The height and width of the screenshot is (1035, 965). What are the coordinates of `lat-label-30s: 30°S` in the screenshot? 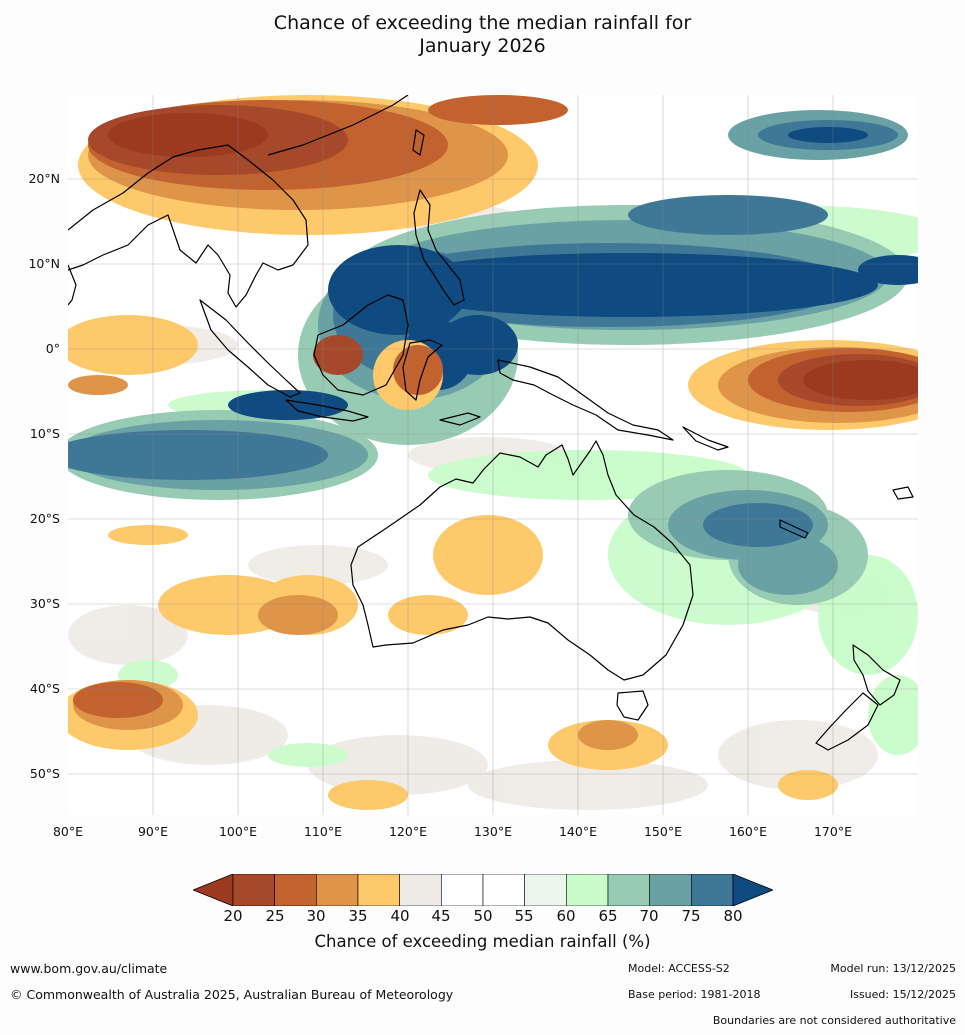 It's located at (44, 603).